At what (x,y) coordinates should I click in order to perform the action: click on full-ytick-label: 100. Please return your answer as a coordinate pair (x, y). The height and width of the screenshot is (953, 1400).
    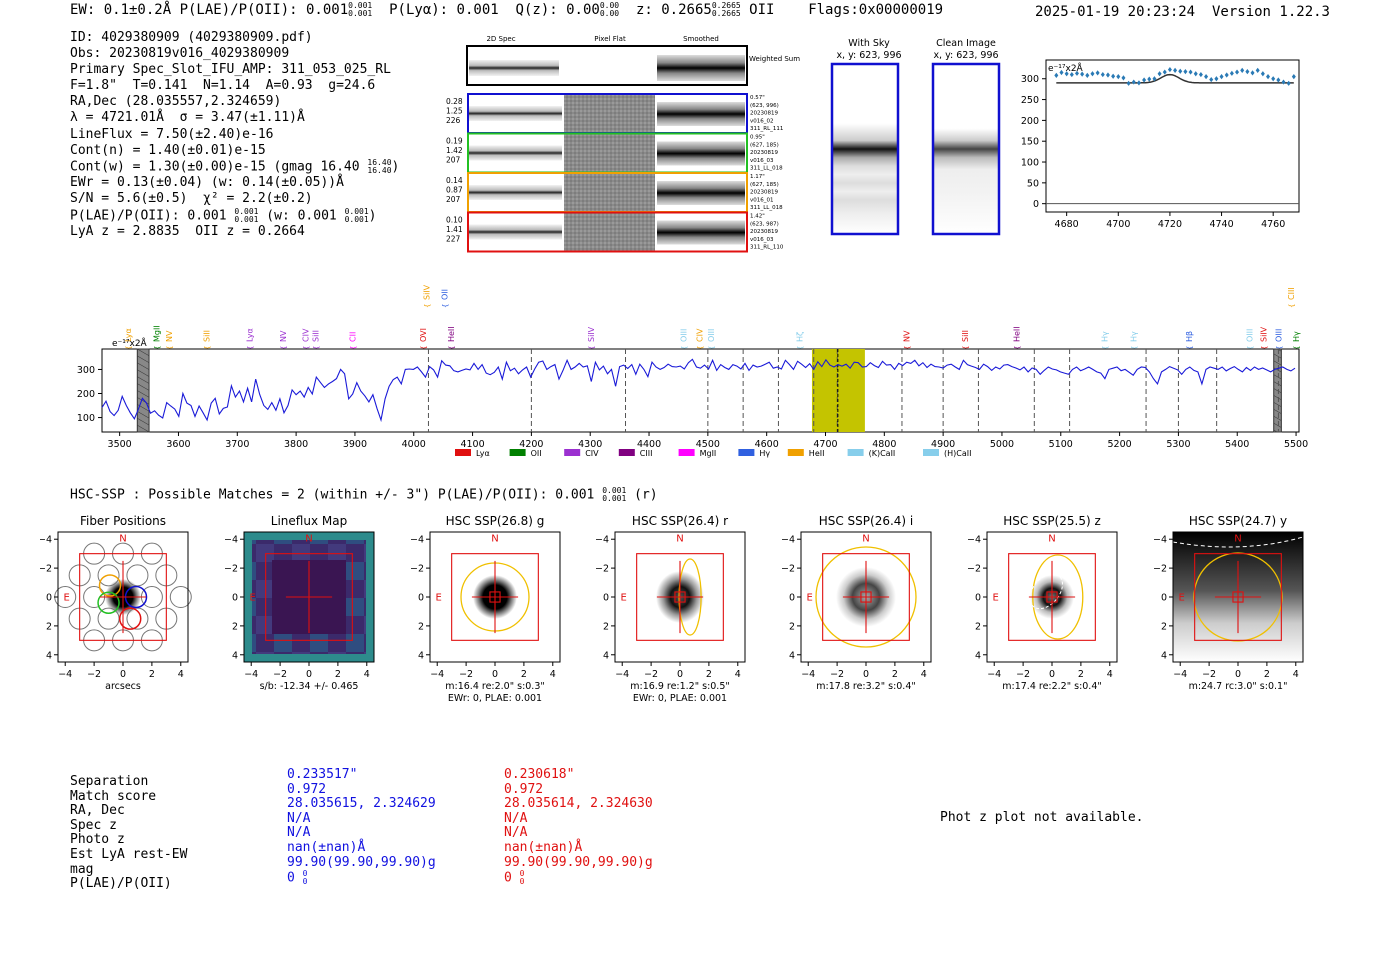
    Looking at the image, I should click on (86, 418).